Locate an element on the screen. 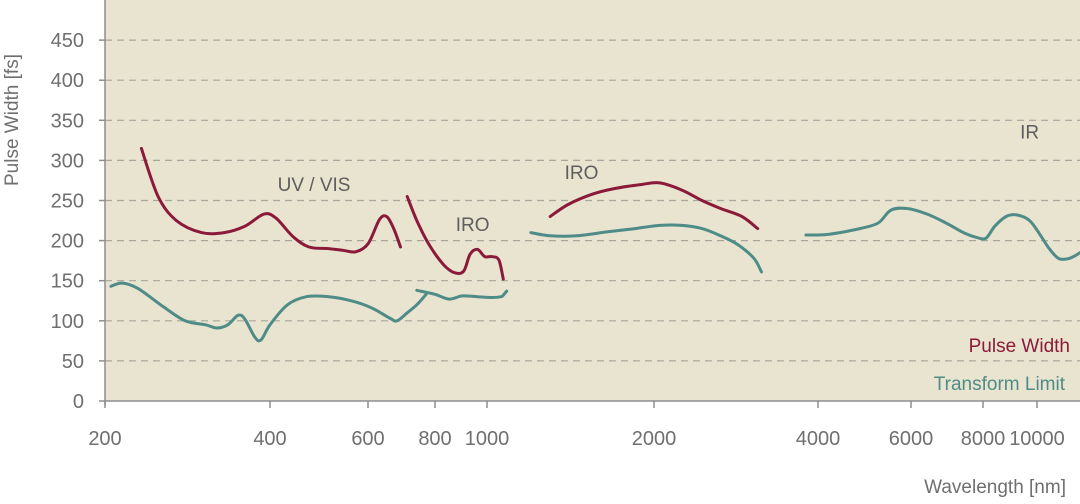 The height and width of the screenshot is (504, 1080). y-tick-label: 450 is located at coordinates (67, 41).